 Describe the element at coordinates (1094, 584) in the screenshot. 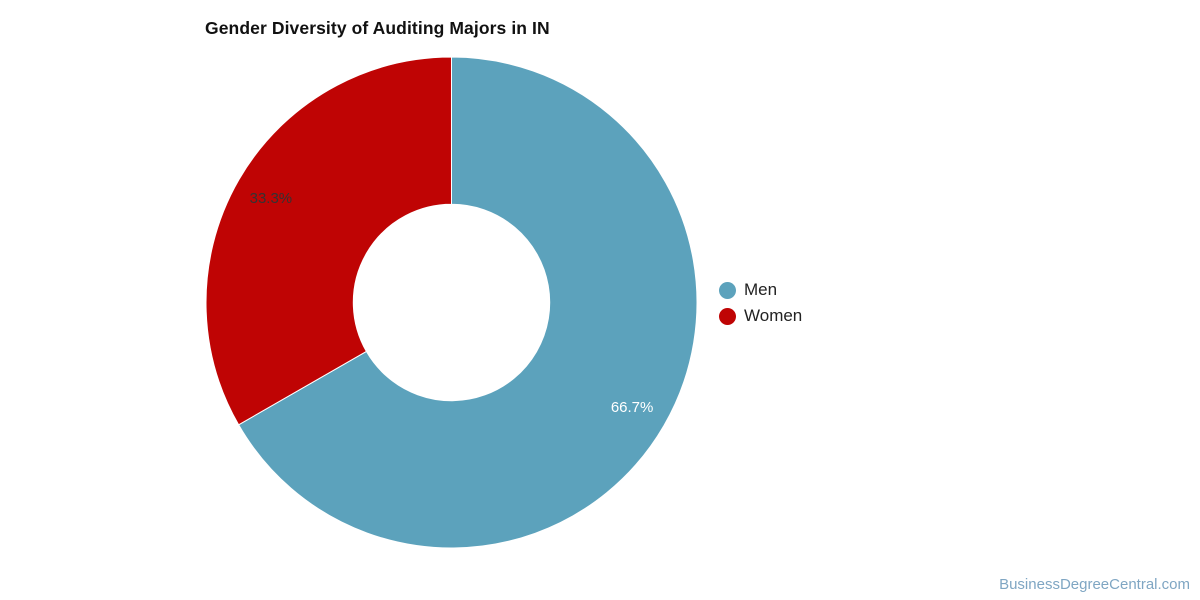

I see `watermark-link: BusinessDegreeCentral.com` at that location.